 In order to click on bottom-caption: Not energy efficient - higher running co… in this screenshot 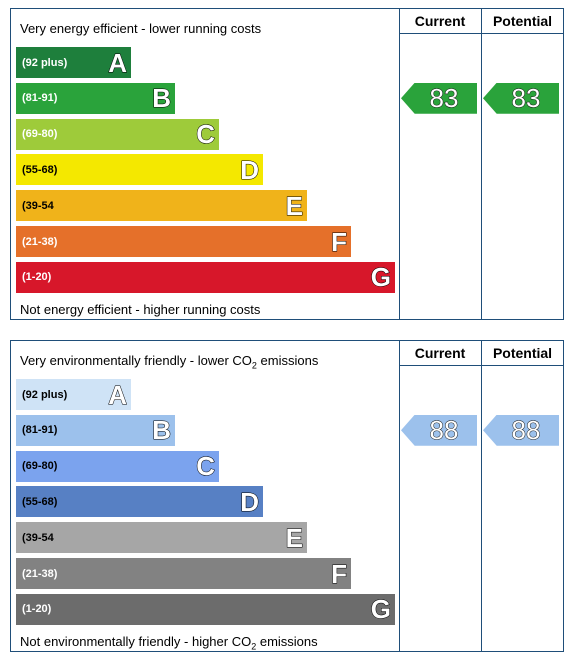, I will do `click(140, 309)`.